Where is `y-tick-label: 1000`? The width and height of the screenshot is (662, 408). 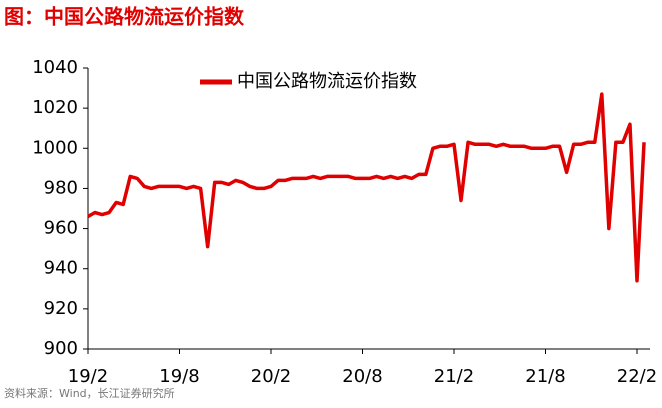
y-tick-label: 1000 is located at coordinates (55, 147).